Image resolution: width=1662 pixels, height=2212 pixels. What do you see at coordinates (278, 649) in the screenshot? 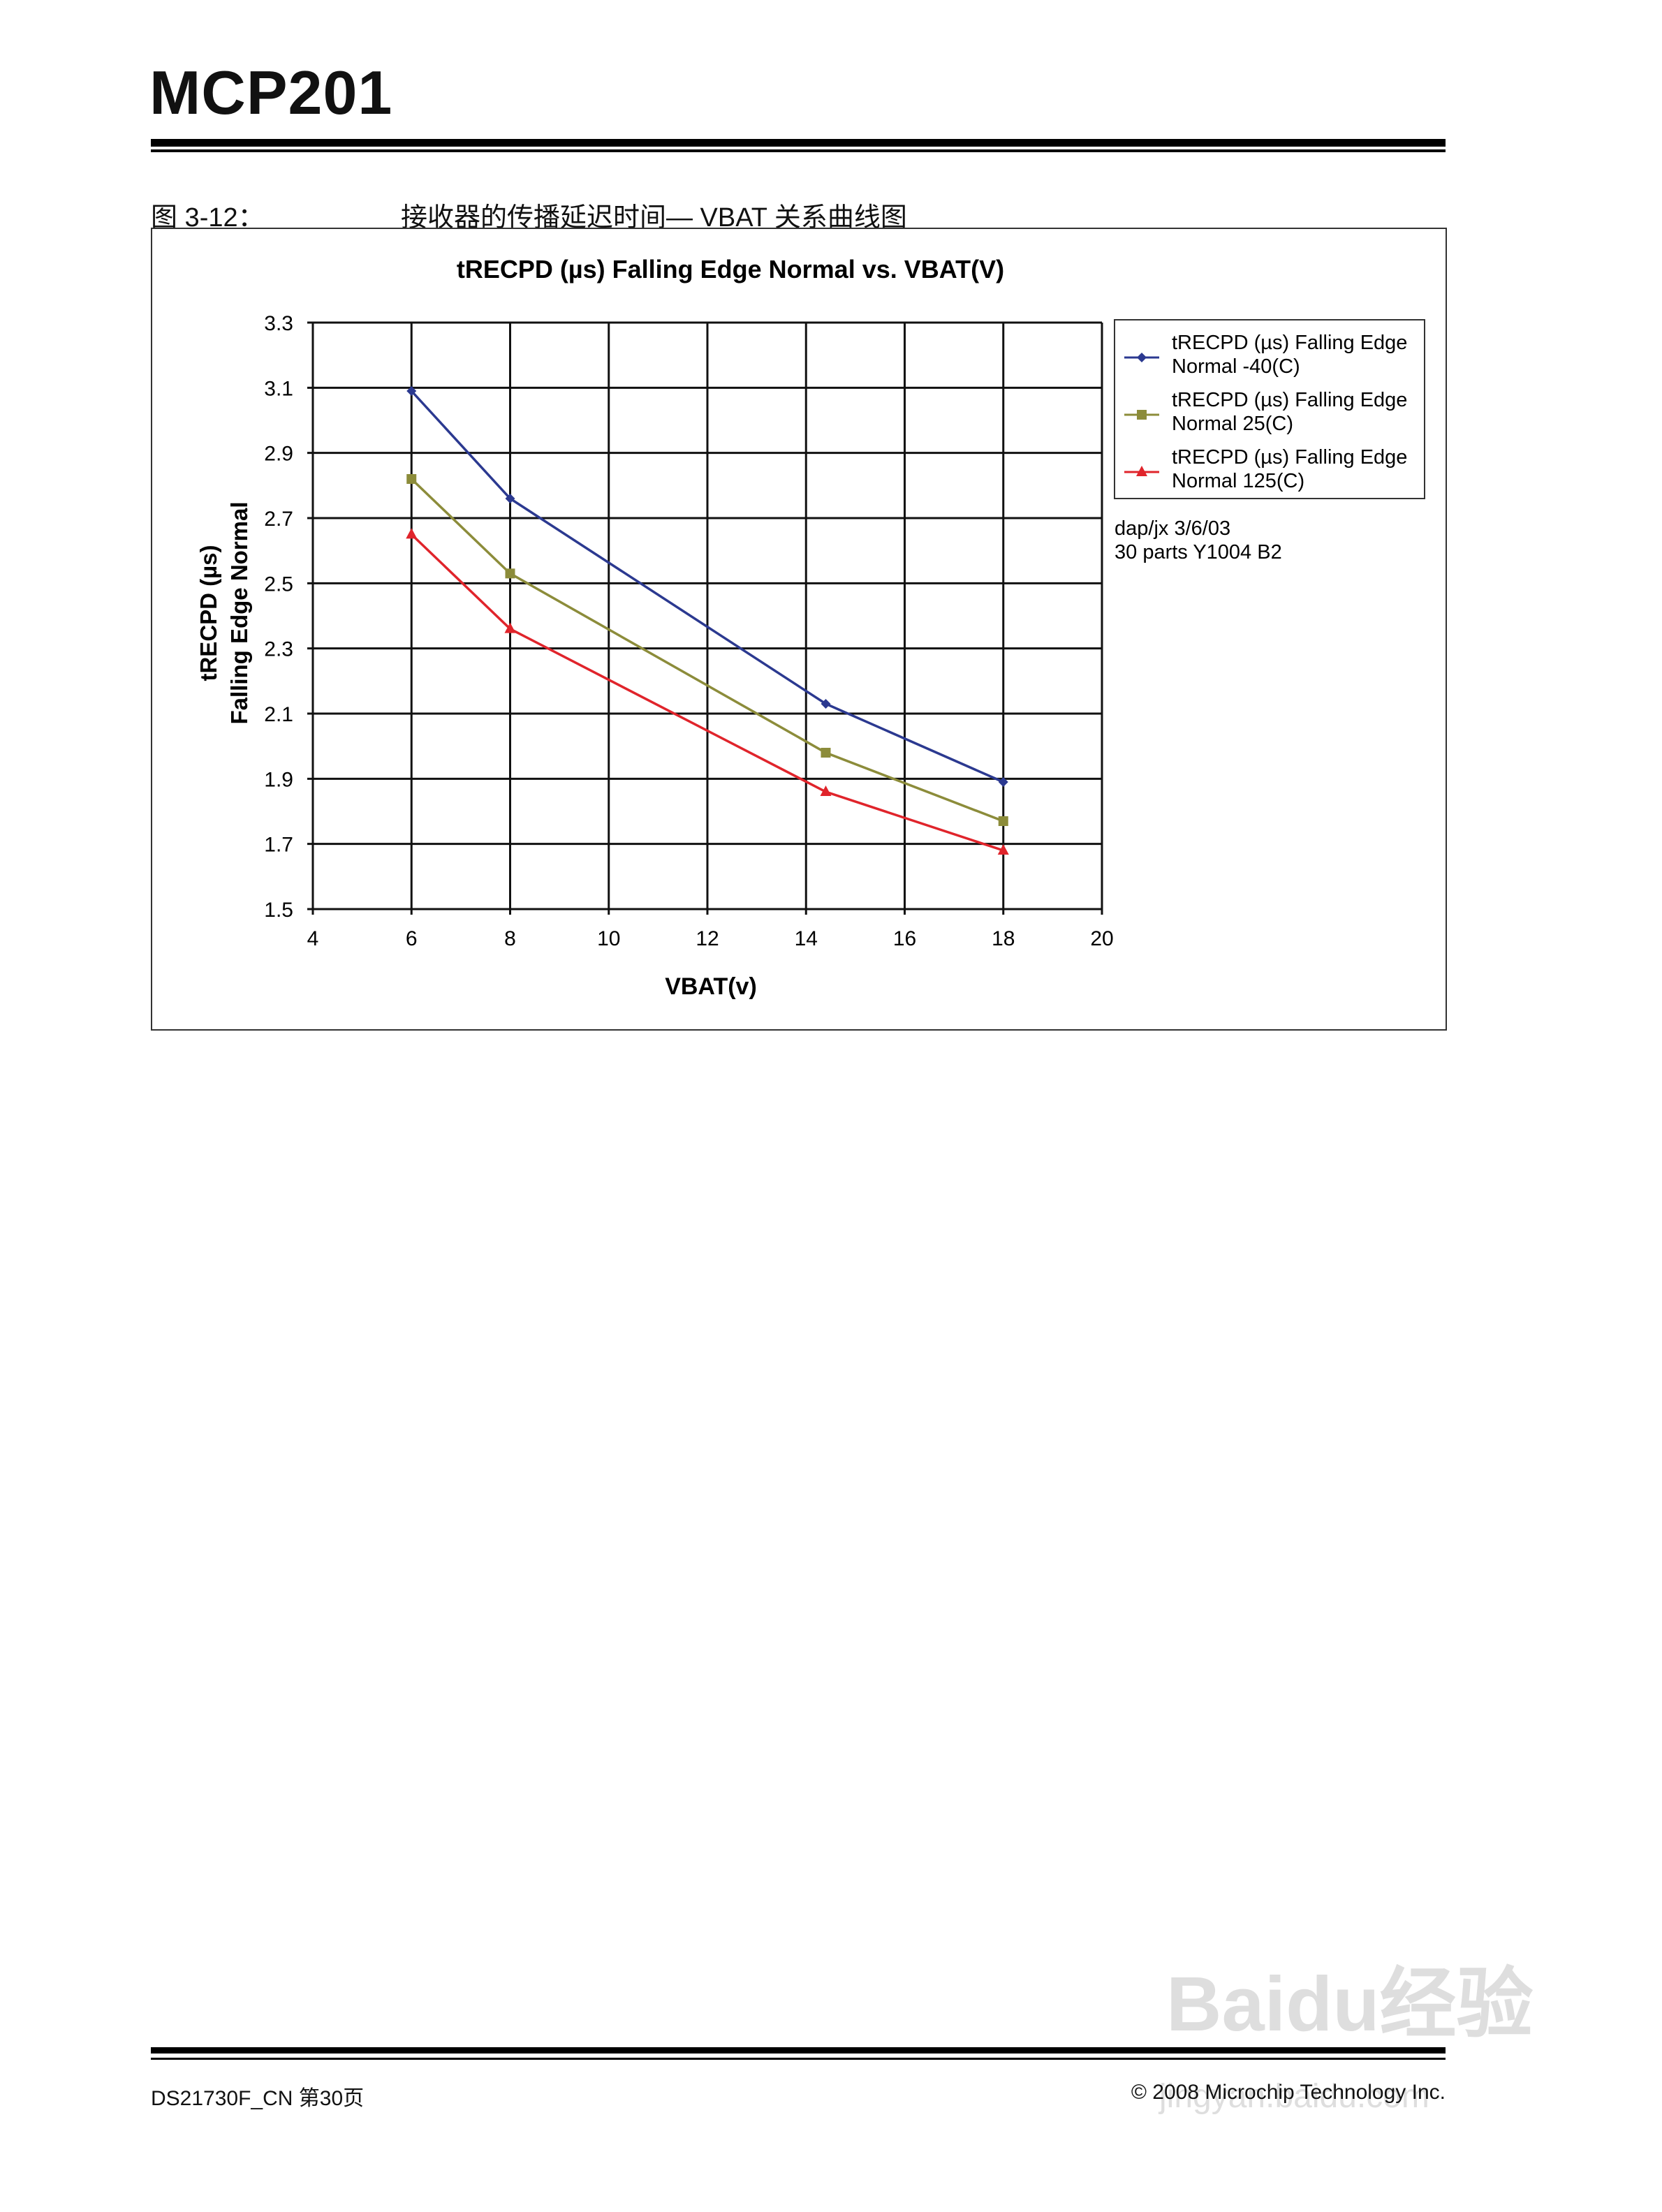
I see `y-tick-label: 2.3` at bounding box center [278, 649].